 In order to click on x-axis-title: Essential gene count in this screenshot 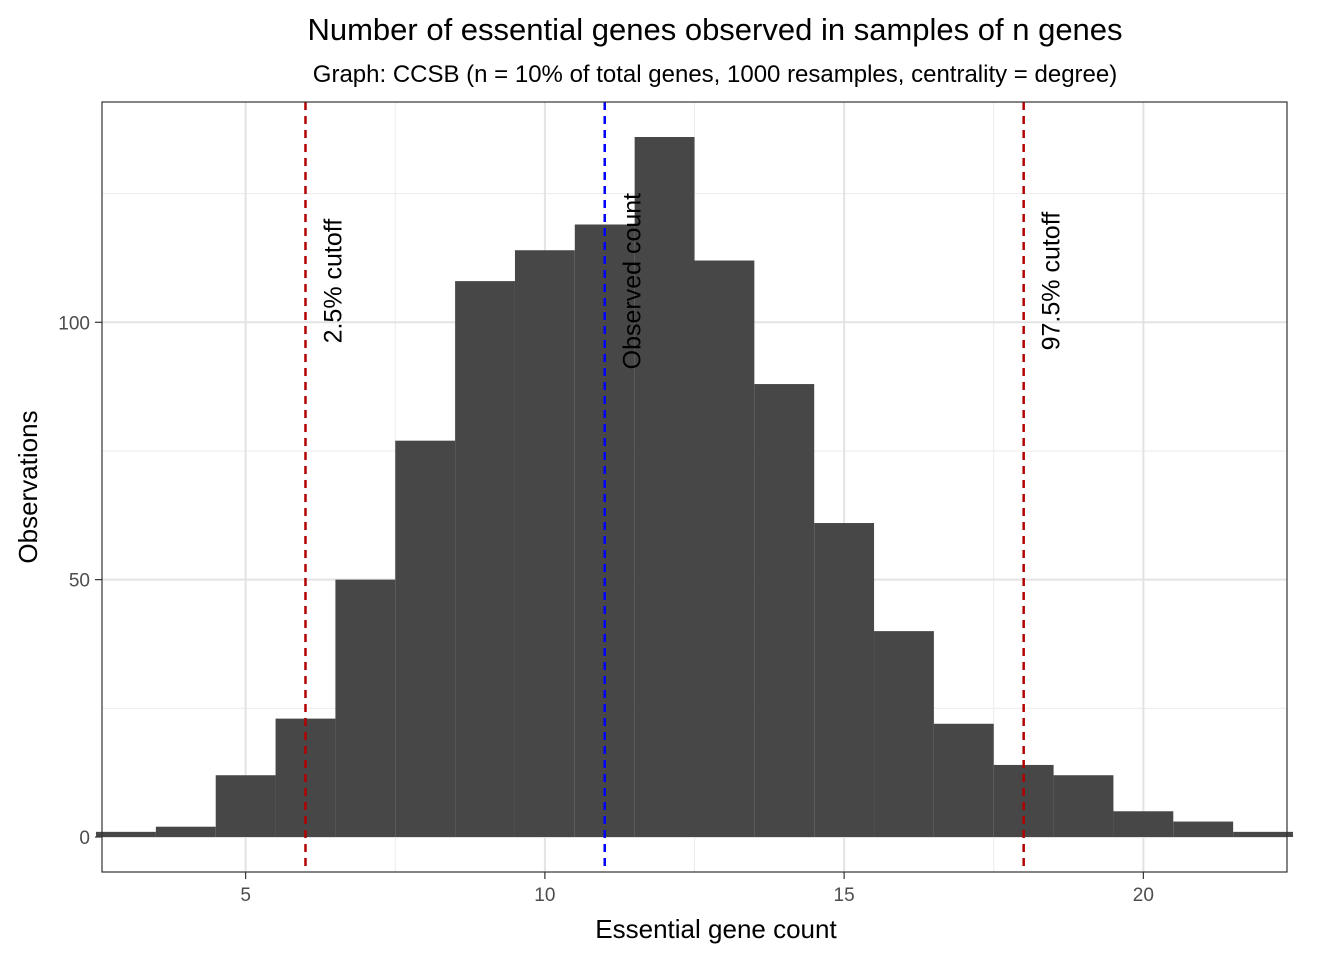, I will do `click(716, 929)`.